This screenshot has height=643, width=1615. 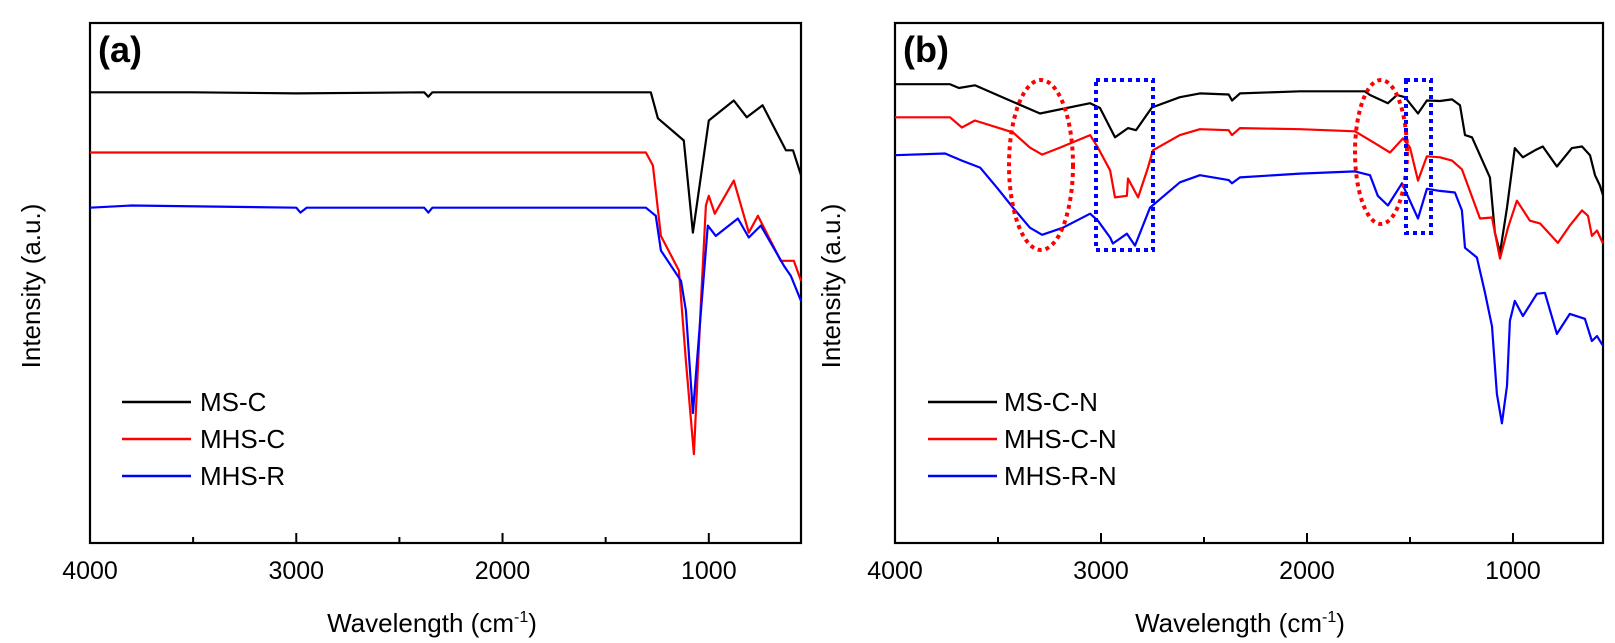 I want to click on highlight-ellipse-oh-region, so click(x=1041, y=165).